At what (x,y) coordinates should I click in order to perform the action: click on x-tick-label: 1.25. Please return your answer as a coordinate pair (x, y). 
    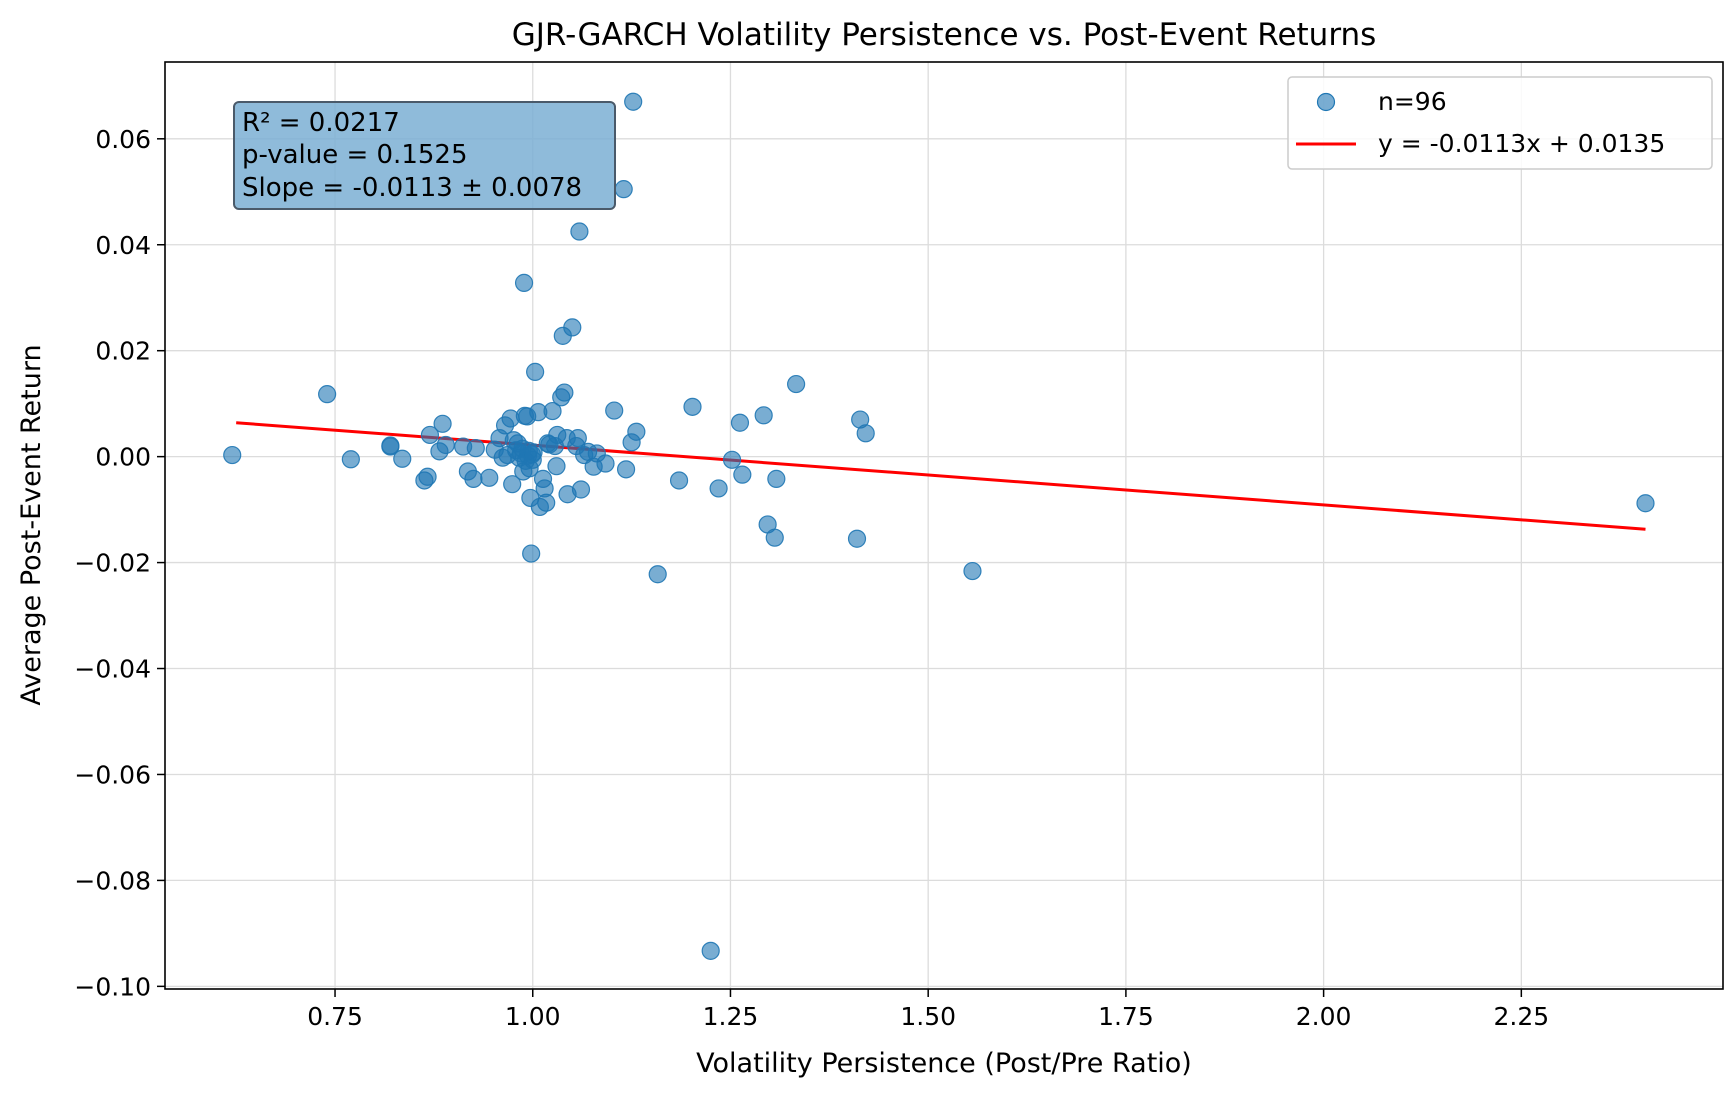
    Looking at the image, I should click on (731, 1016).